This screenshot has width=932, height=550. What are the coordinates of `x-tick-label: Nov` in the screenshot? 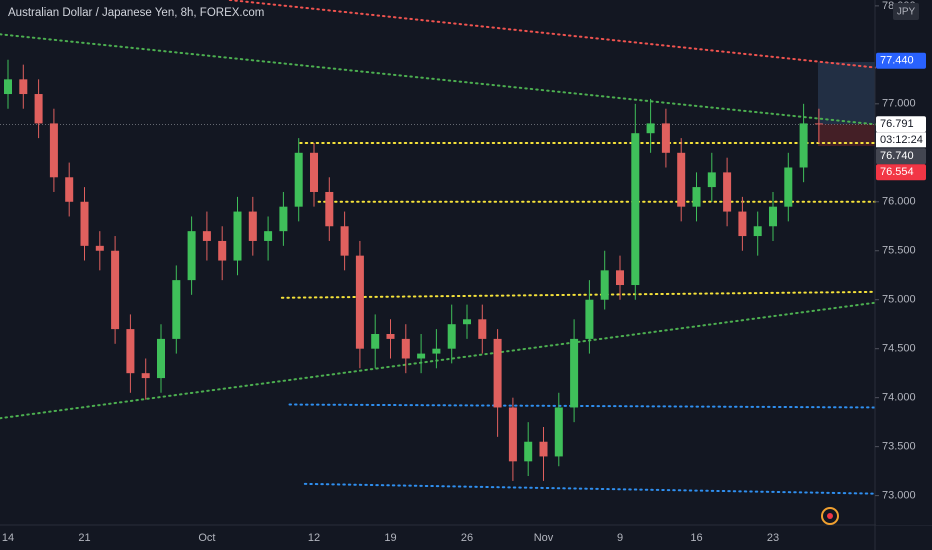 It's located at (544, 538).